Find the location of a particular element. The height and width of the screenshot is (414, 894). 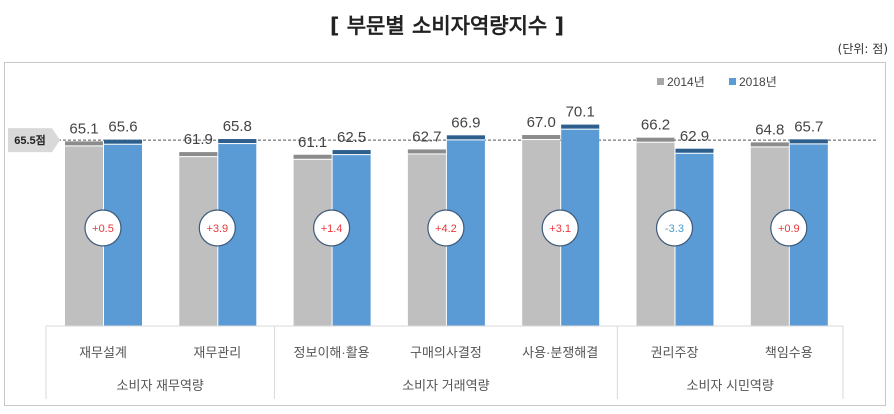

value-label: 66.2 is located at coordinates (655, 125).